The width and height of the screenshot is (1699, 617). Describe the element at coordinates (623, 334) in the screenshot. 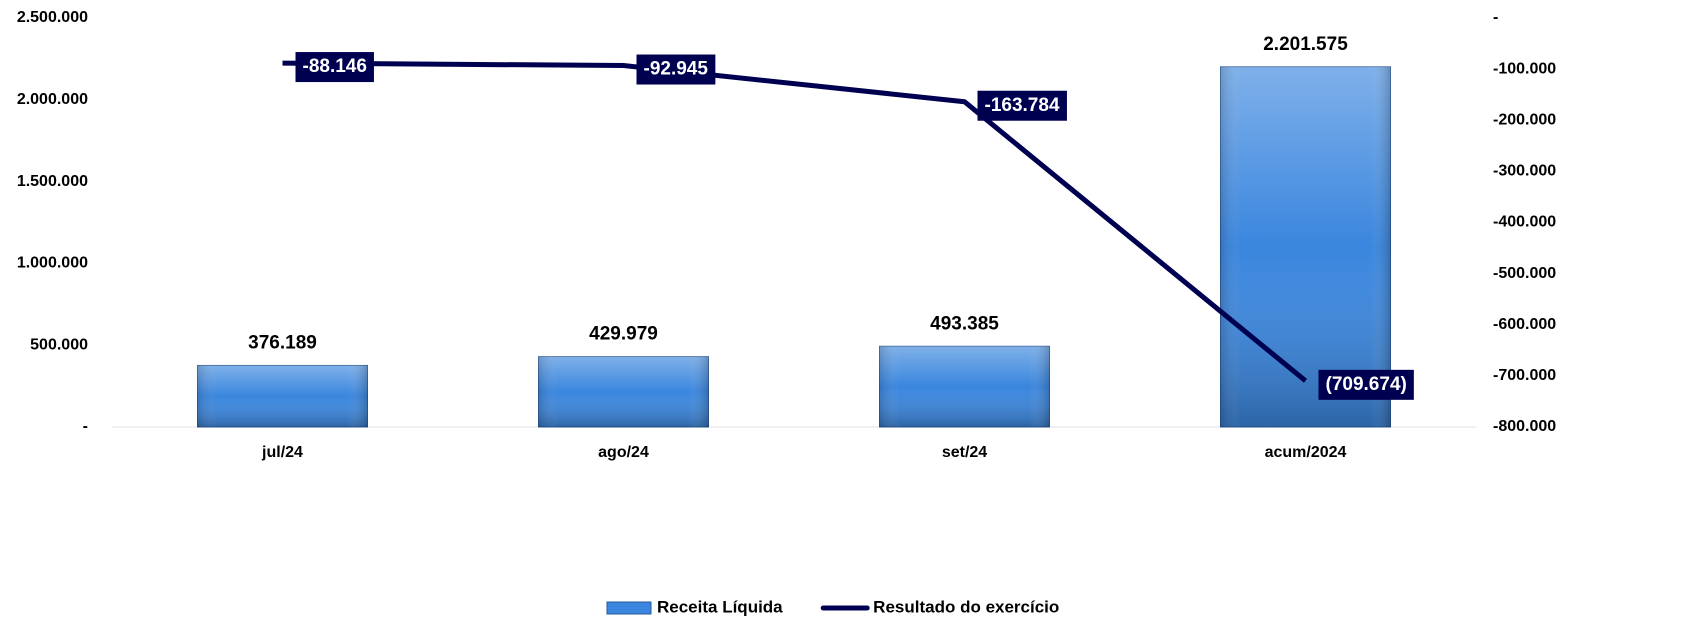

I see `bar-value-label: 429.979` at that location.